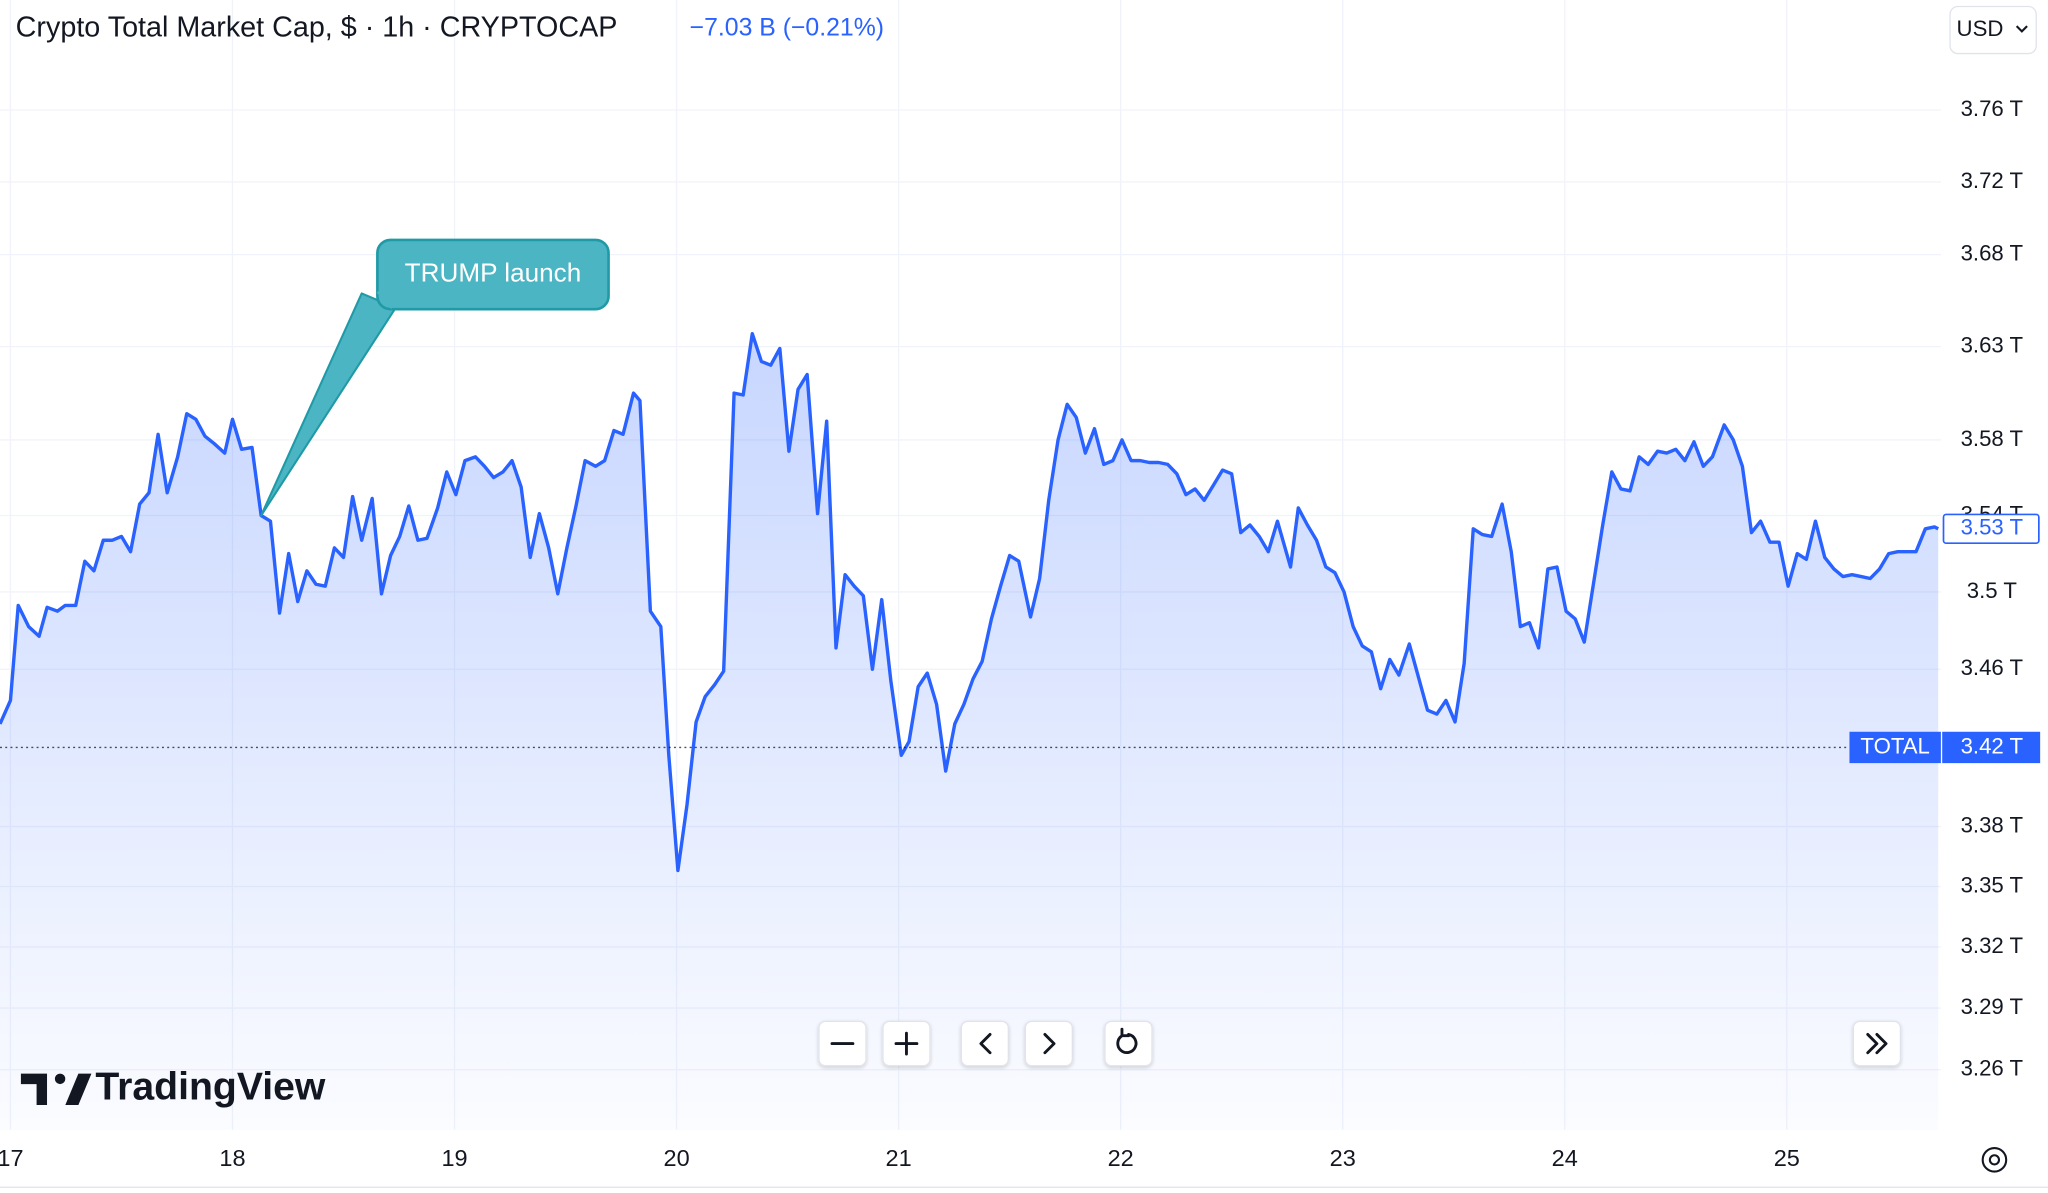 This screenshot has height=1193, width=2048. Describe the element at coordinates (12, 1158) in the screenshot. I see `x-tick-label: 17` at that location.